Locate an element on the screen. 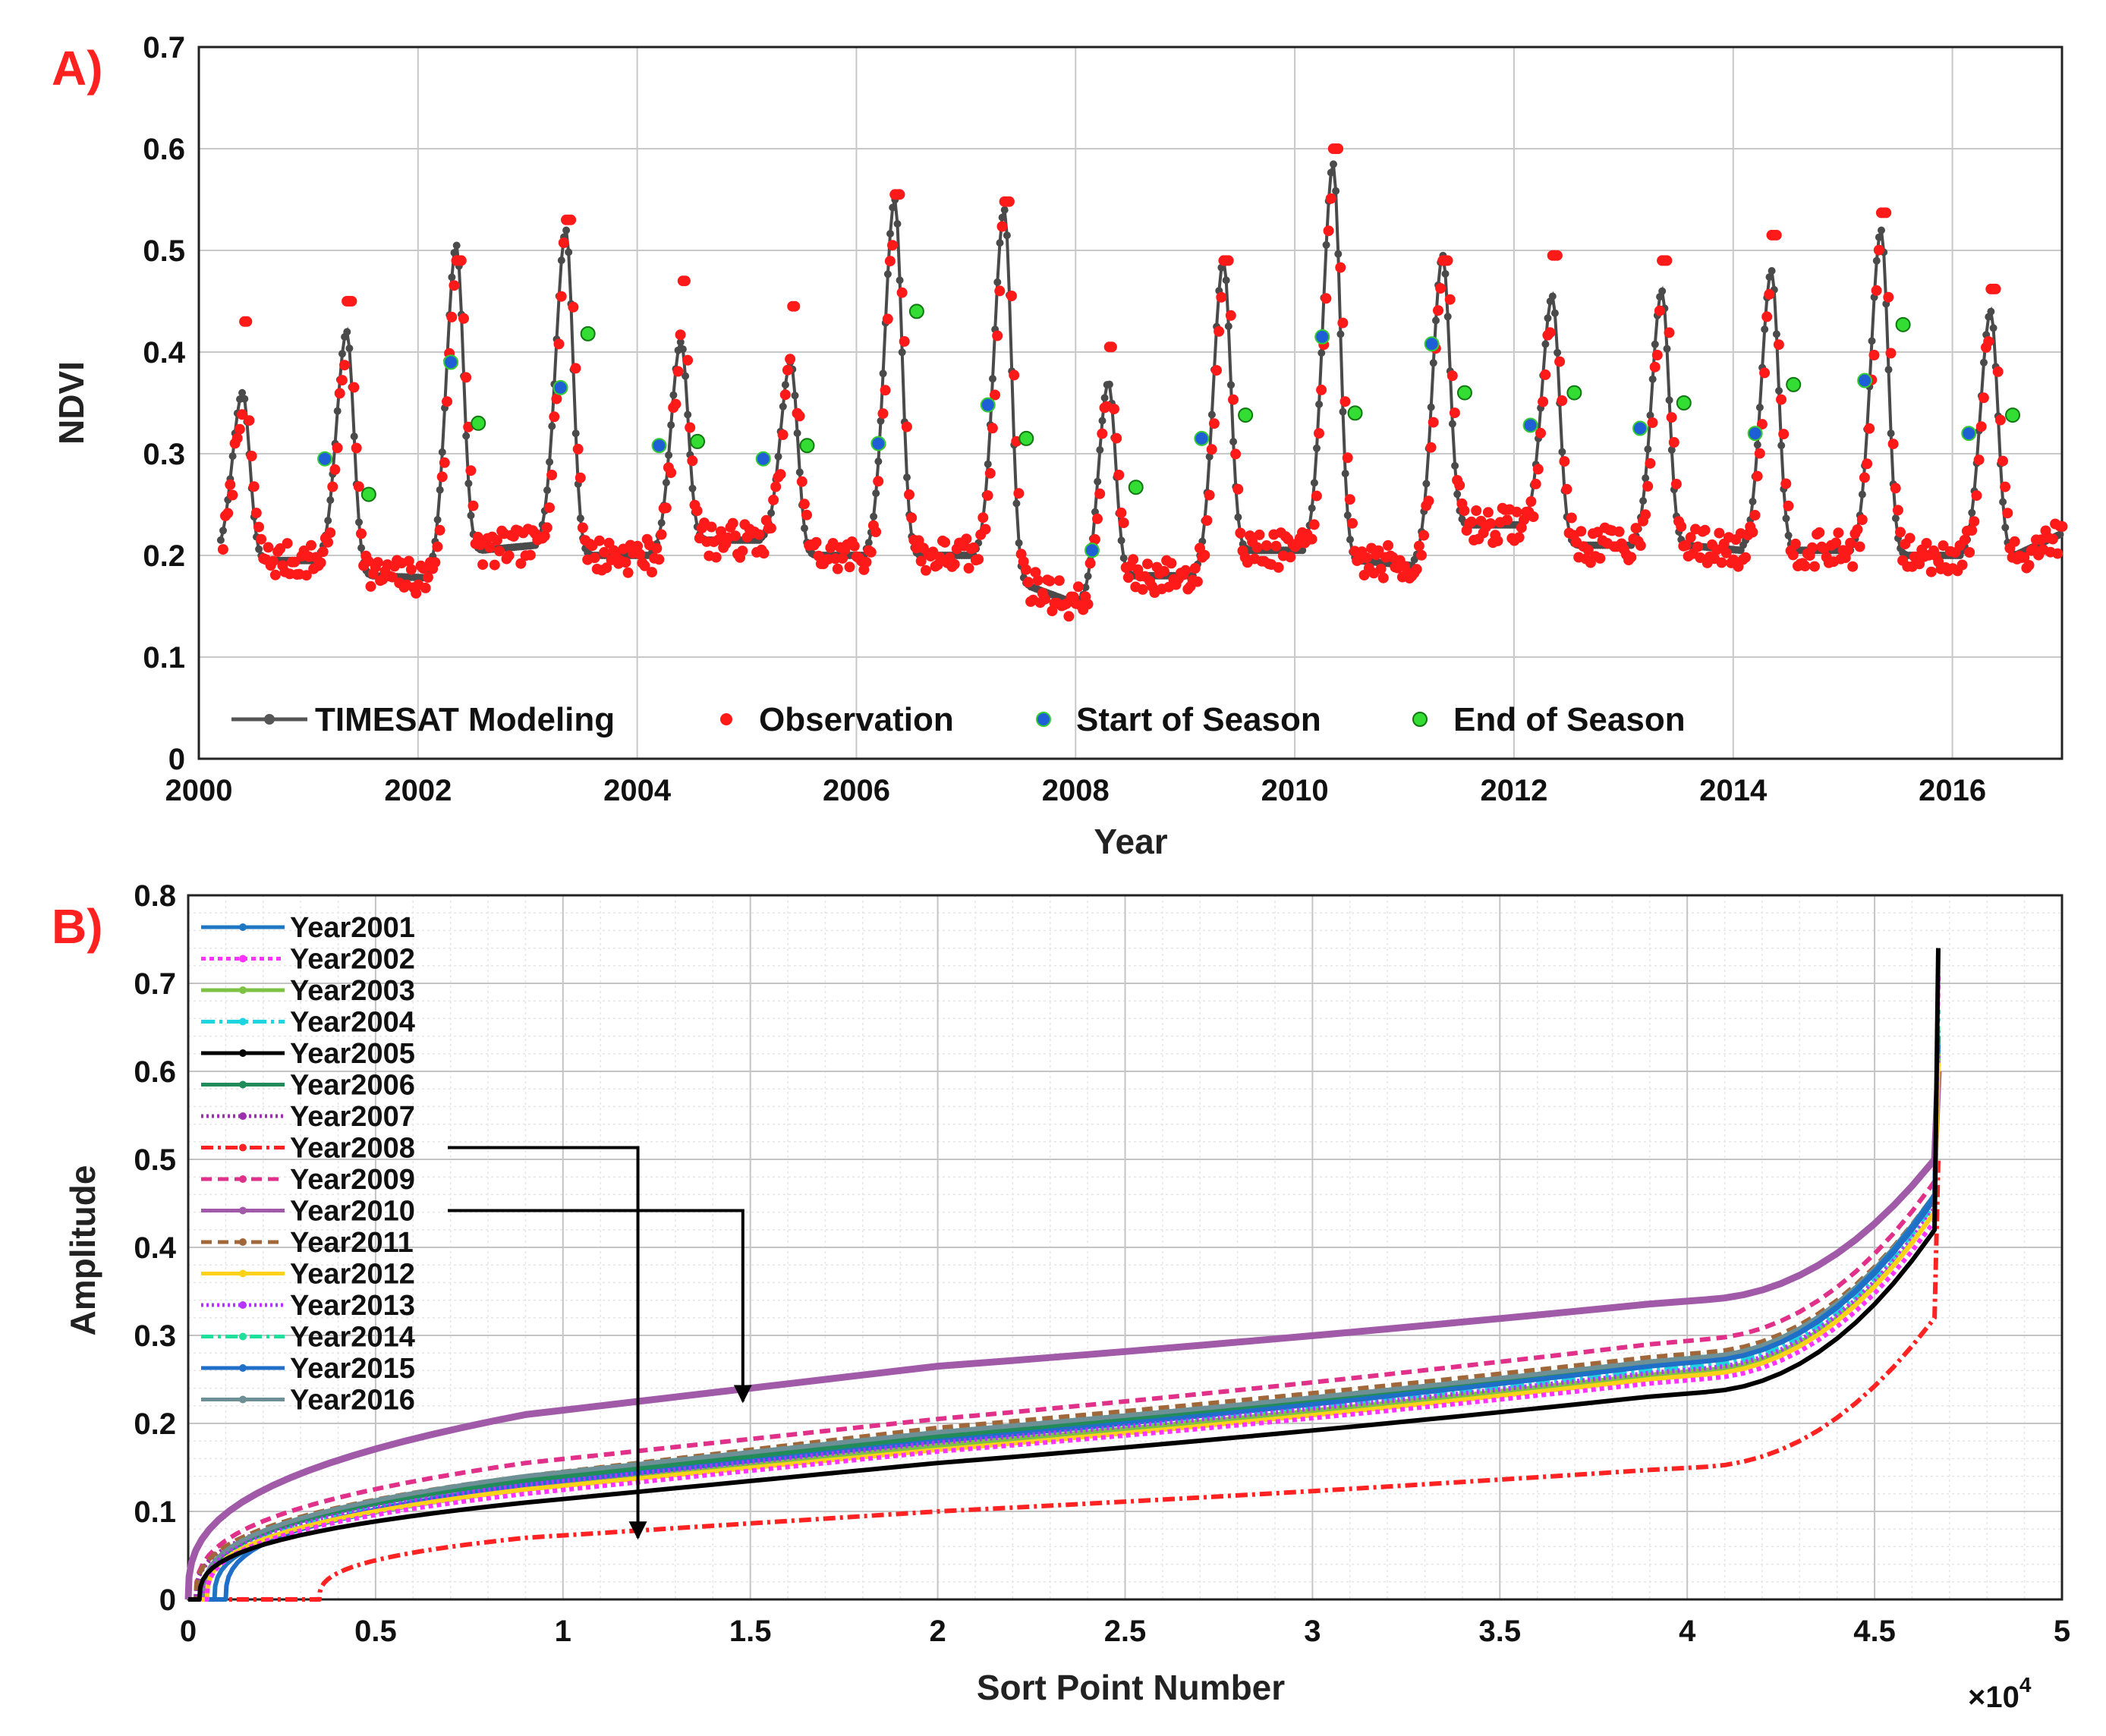 Image resolution: width=2106 pixels, height=1736 pixels. x-tick-label: 4.5 is located at coordinates (1874, 1631).